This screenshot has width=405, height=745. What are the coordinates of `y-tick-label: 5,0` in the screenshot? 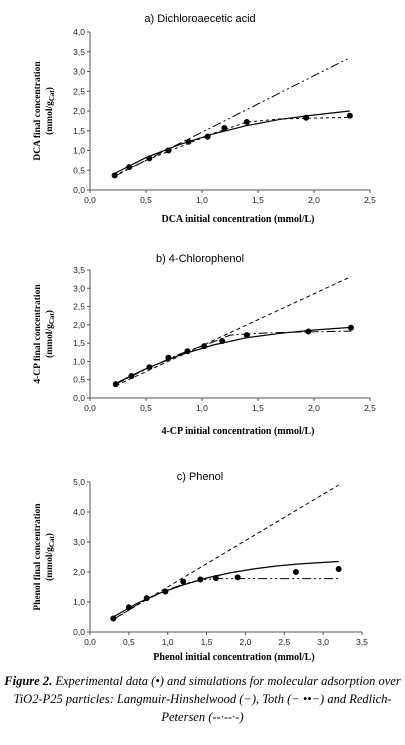 It's located at (79, 482).